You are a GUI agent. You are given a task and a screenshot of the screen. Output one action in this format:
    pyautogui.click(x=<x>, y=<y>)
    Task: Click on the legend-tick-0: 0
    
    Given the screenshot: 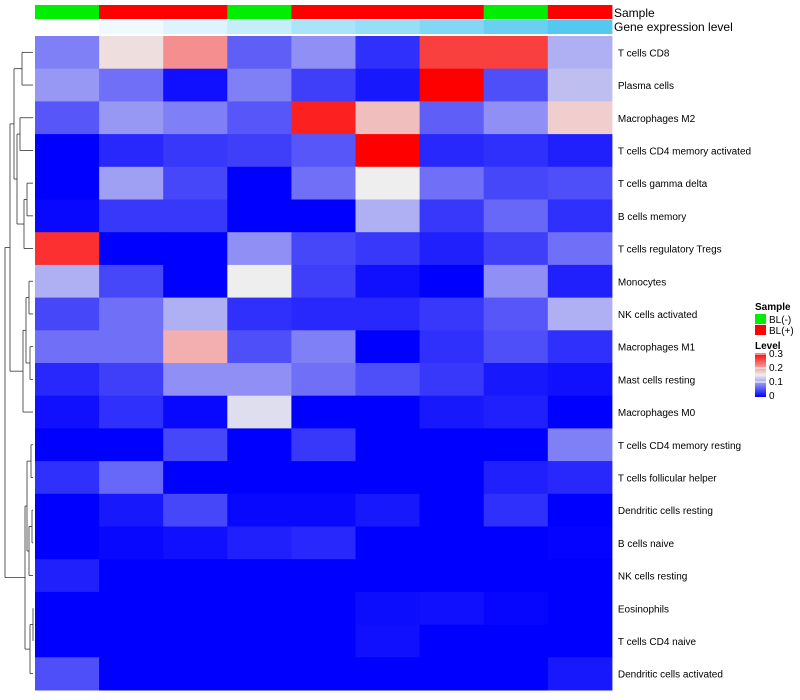 What is the action you would take?
    pyautogui.click(x=772, y=396)
    